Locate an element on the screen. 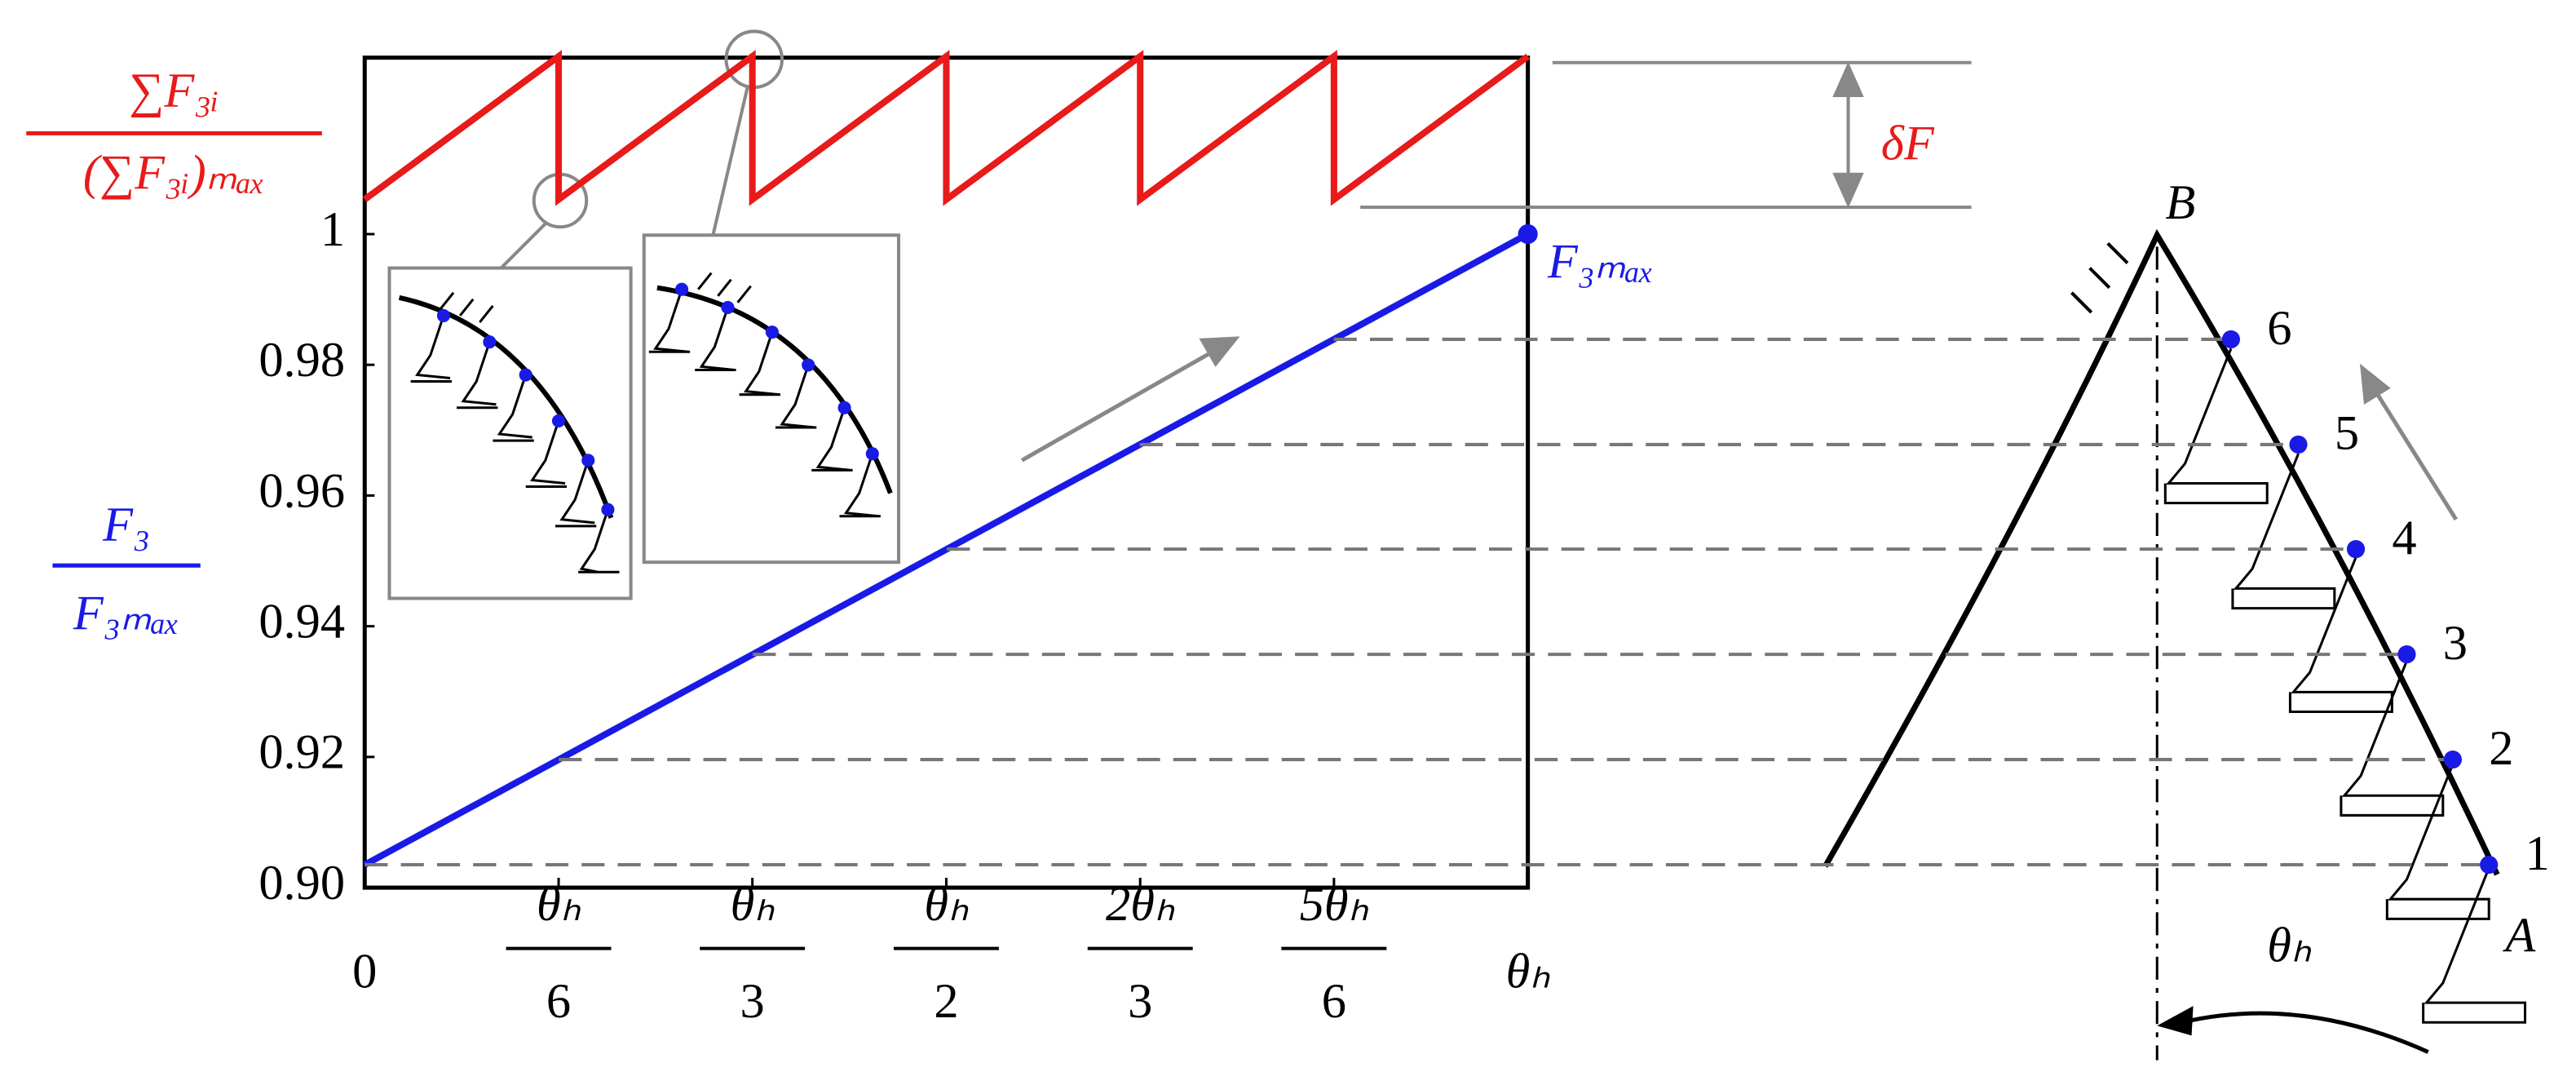  end-point-label: F₃ₘₐₓ is located at coordinates (1600, 261).